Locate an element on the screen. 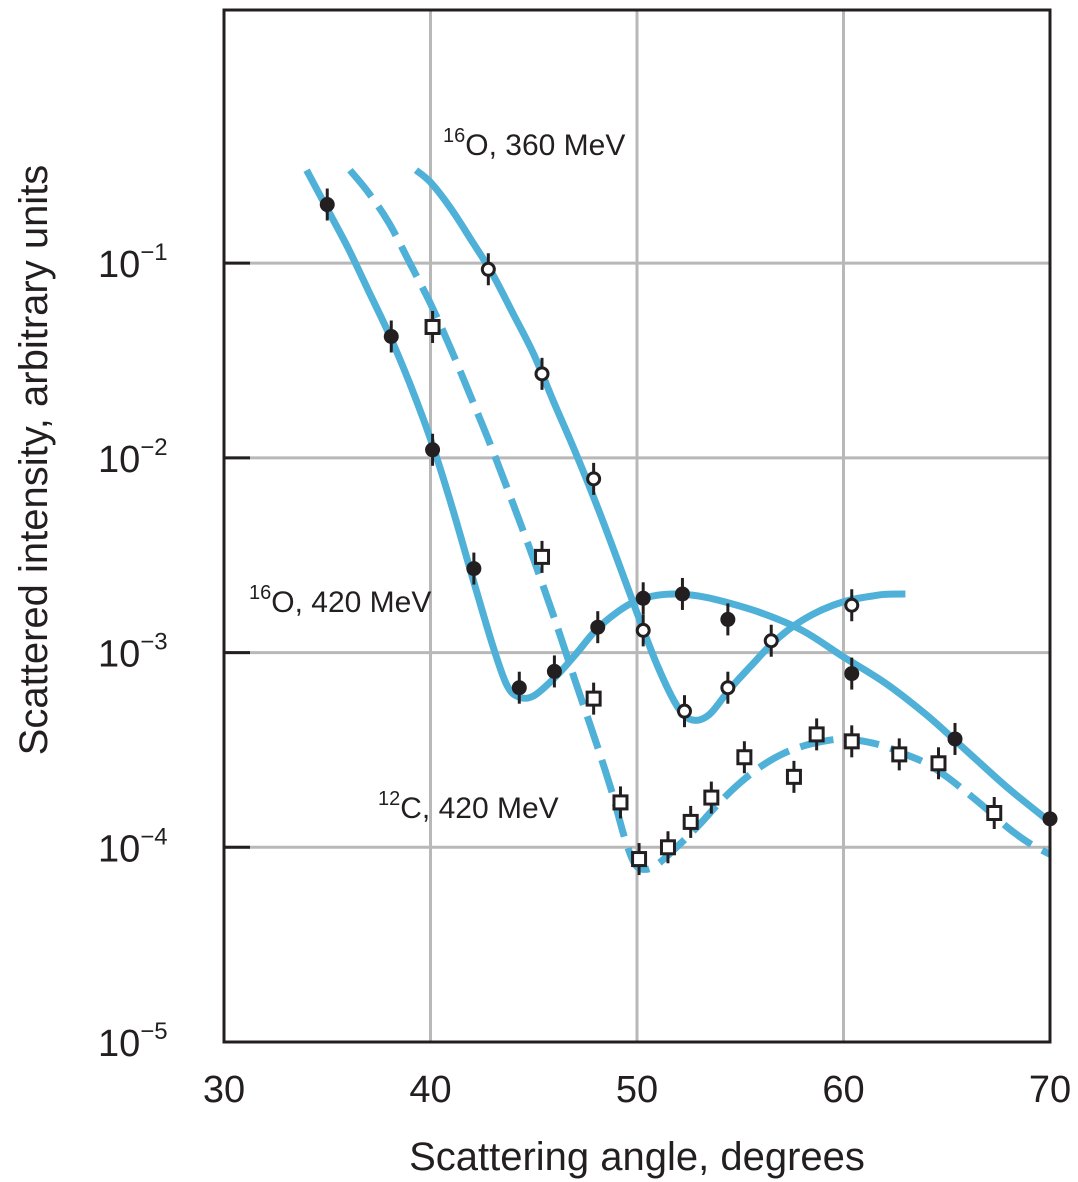 The height and width of the screenshot is (1182, 1078). y-tick-label: 10⁻³ is located at coordinates (133, 652).